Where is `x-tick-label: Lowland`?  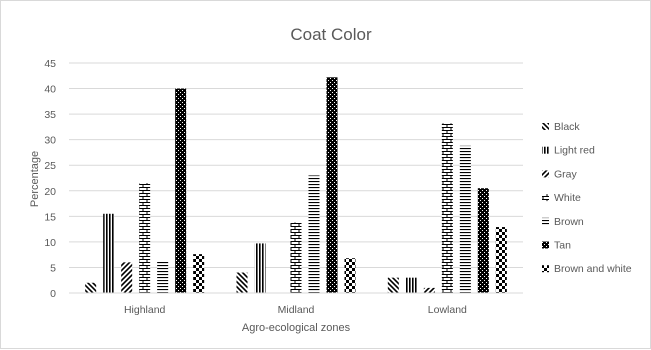 x-tick-label: Lowland is located at coordinates (447, 310).